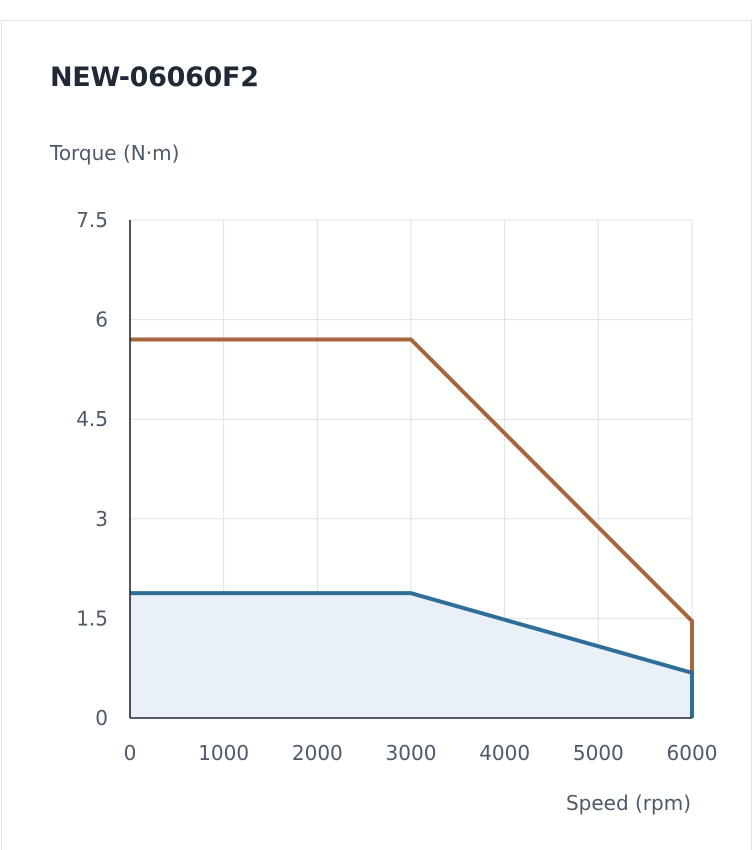  I want to click on x-tick-label: 6000, so click(692, 753).